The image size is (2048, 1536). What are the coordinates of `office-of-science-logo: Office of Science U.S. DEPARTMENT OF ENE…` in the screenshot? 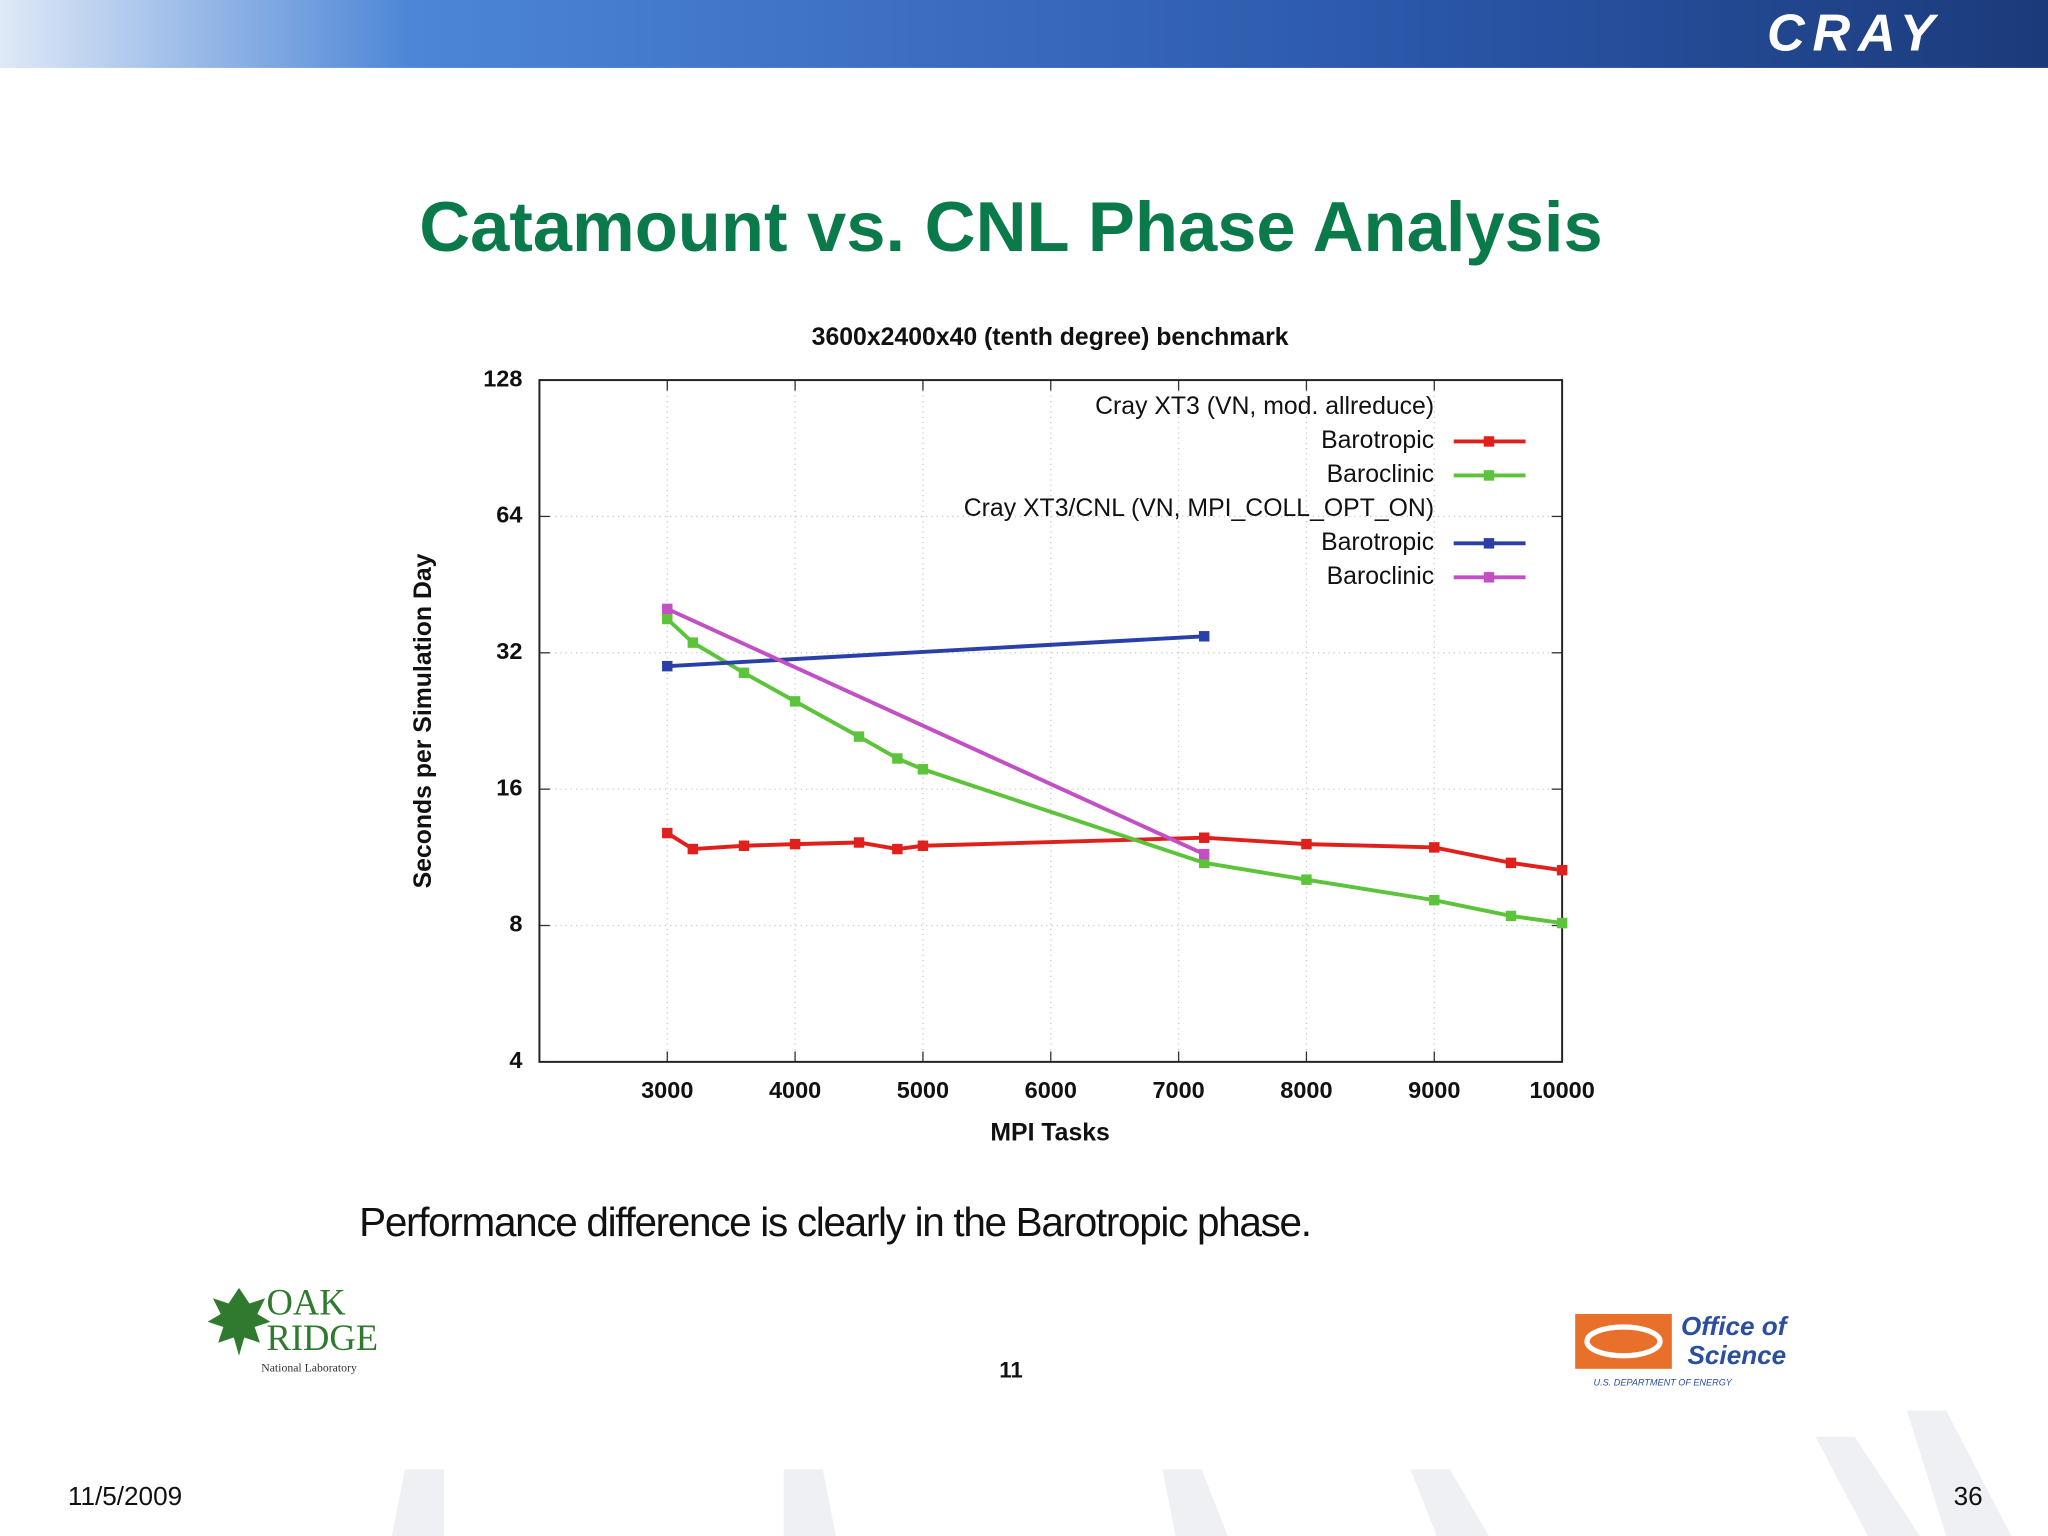 It's located at (1682, 1349).